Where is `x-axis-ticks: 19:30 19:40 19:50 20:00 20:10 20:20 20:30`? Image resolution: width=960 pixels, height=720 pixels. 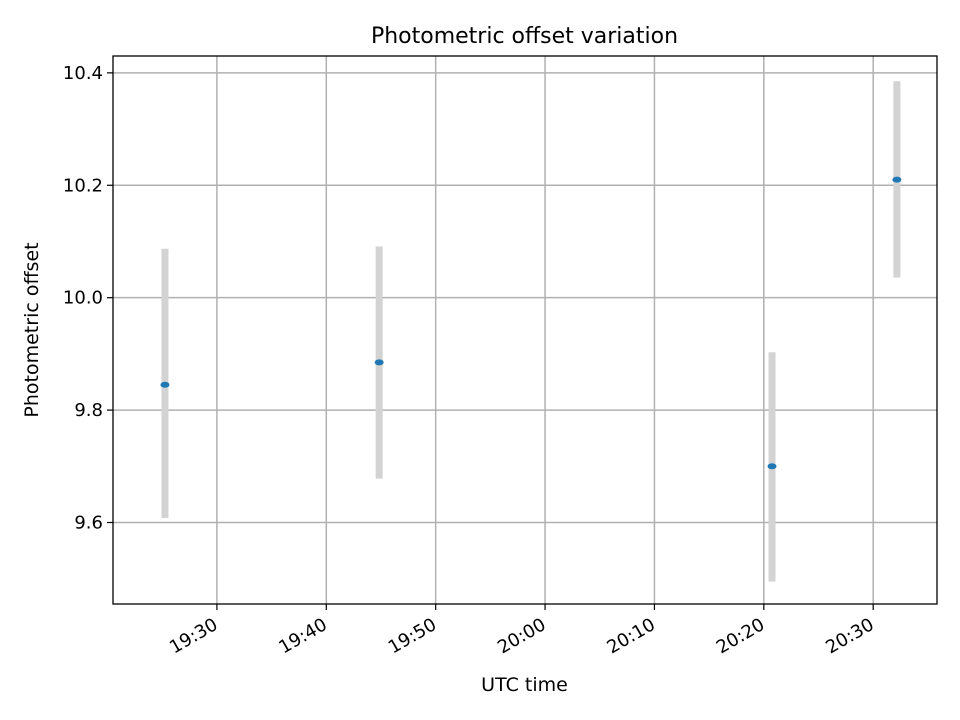
x-axis-ticks: 19:30 19:40 19:50 20:00 20:10 20:20 20:30 is located at coordinates (522, 631).